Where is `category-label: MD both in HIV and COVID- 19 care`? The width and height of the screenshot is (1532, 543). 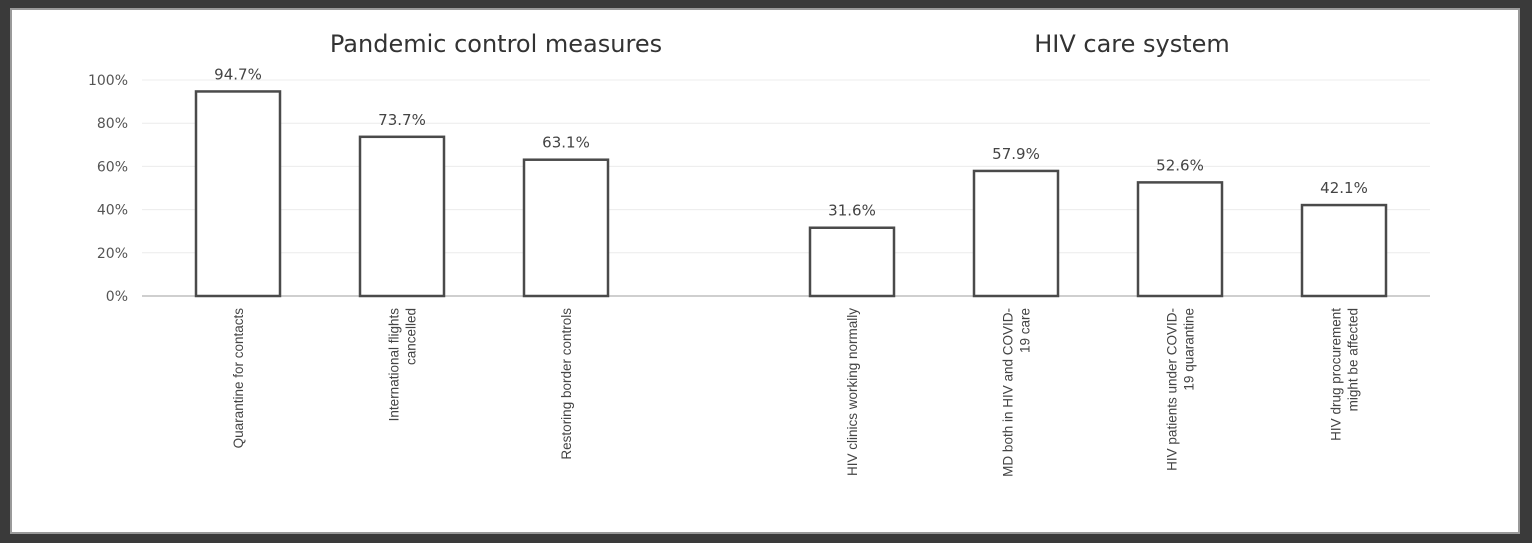
category-label: MD both in HIV and COVID- 19 care is located at coordinates (1017, 392).